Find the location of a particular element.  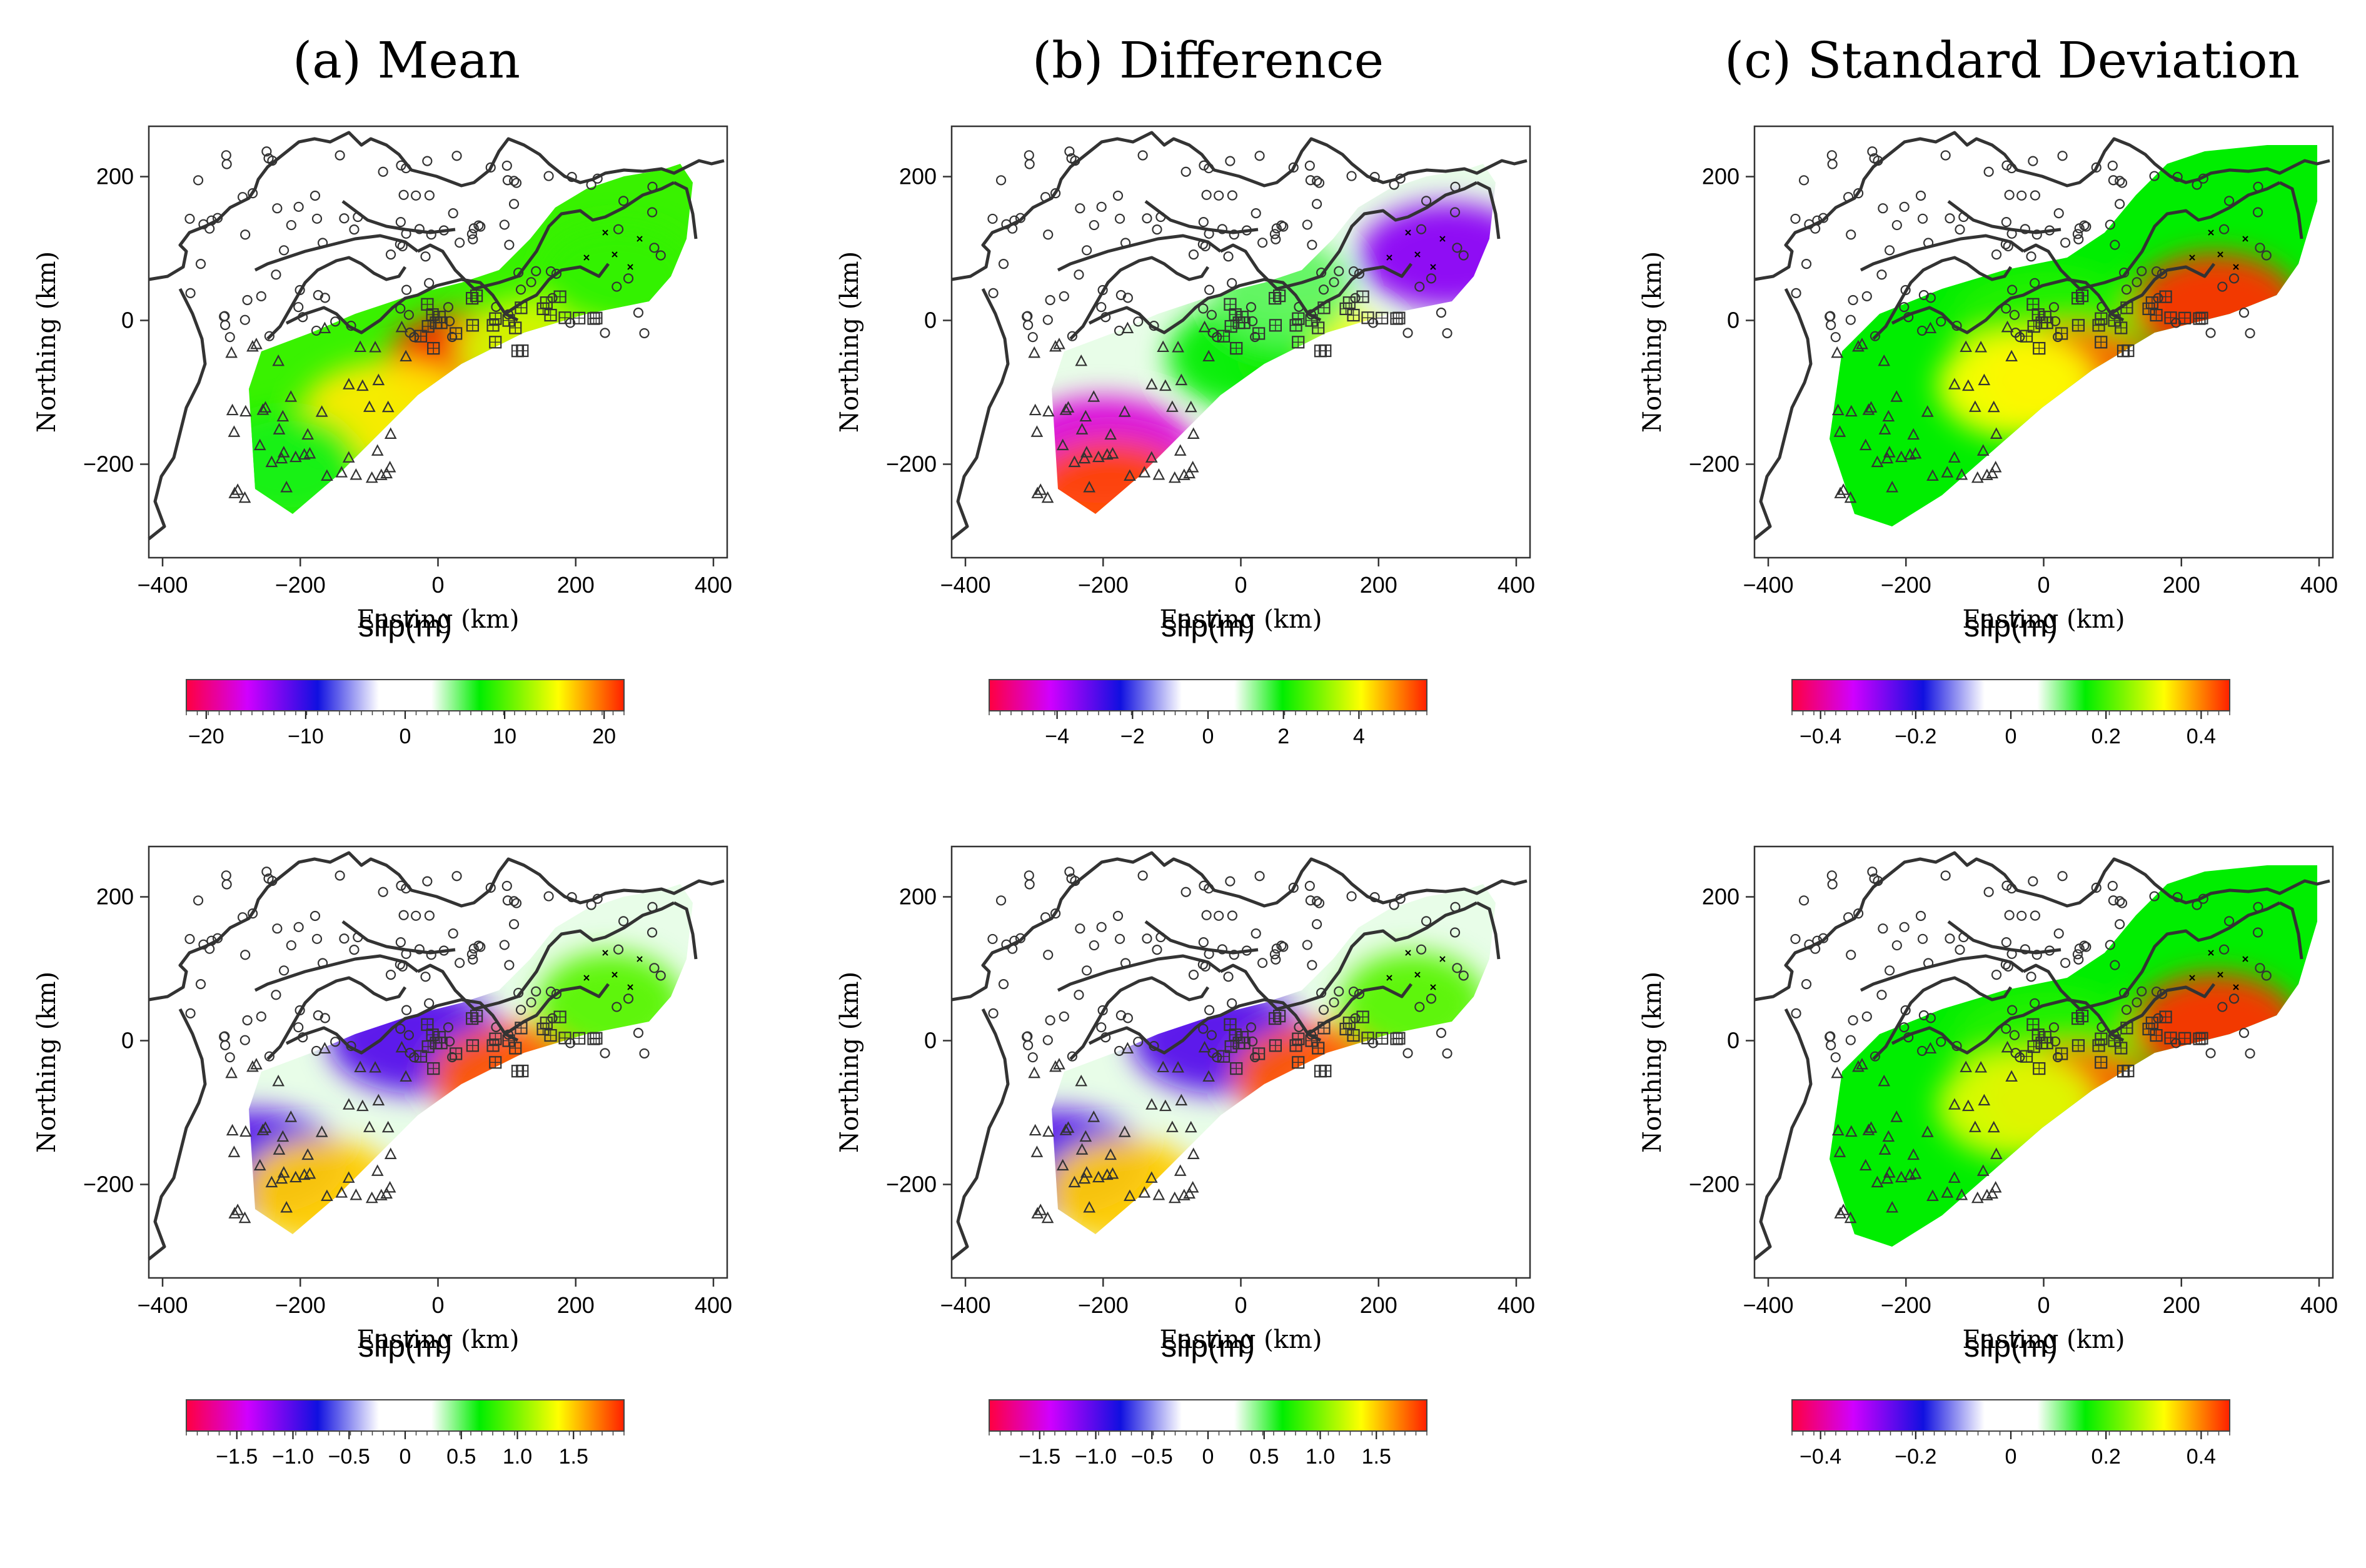

x-tick-label: 400 is located at coordinates (1516, 585).